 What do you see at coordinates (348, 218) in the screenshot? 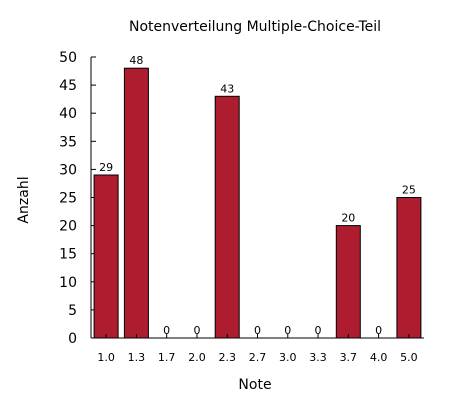
I see `data-label: 20` at bounding box center [348, 218].